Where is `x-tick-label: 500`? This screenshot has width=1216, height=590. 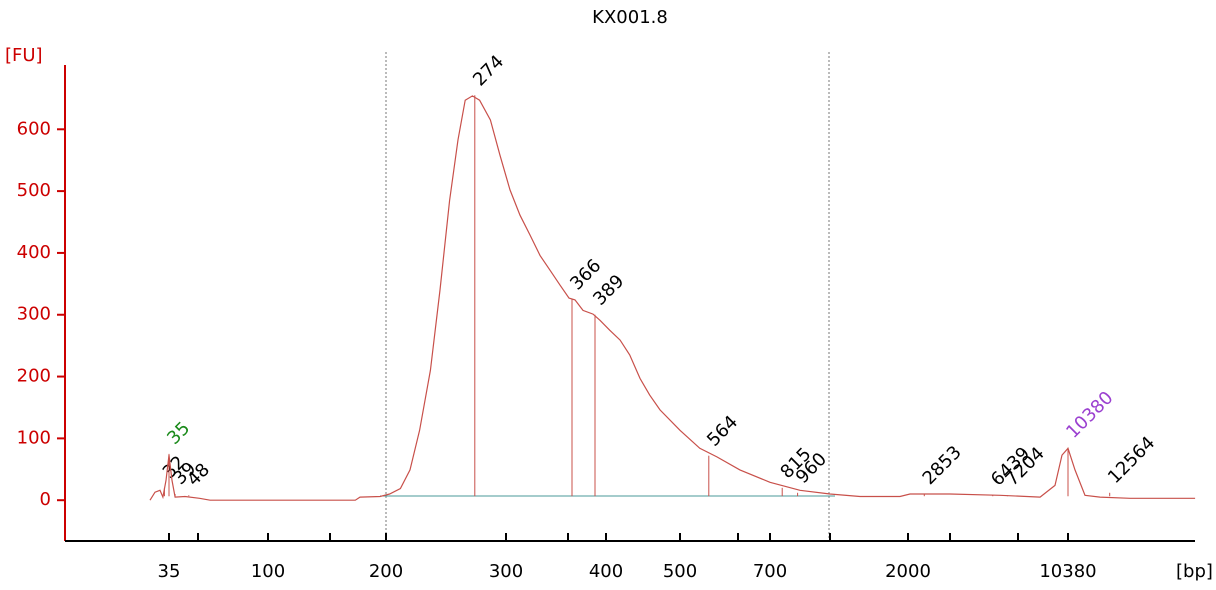
x-tick-label: 500 is located at coordinates (680, 571).